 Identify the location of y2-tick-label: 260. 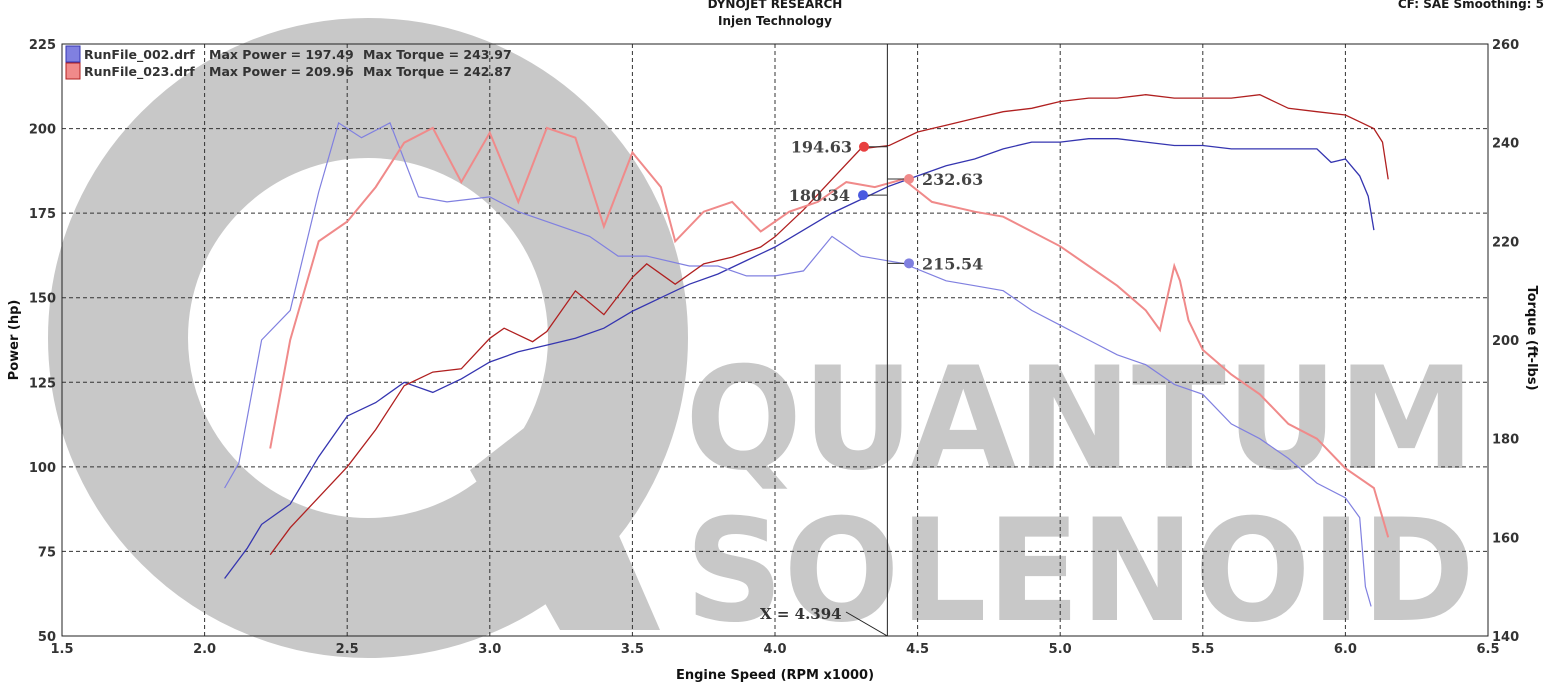
(1505, 45).